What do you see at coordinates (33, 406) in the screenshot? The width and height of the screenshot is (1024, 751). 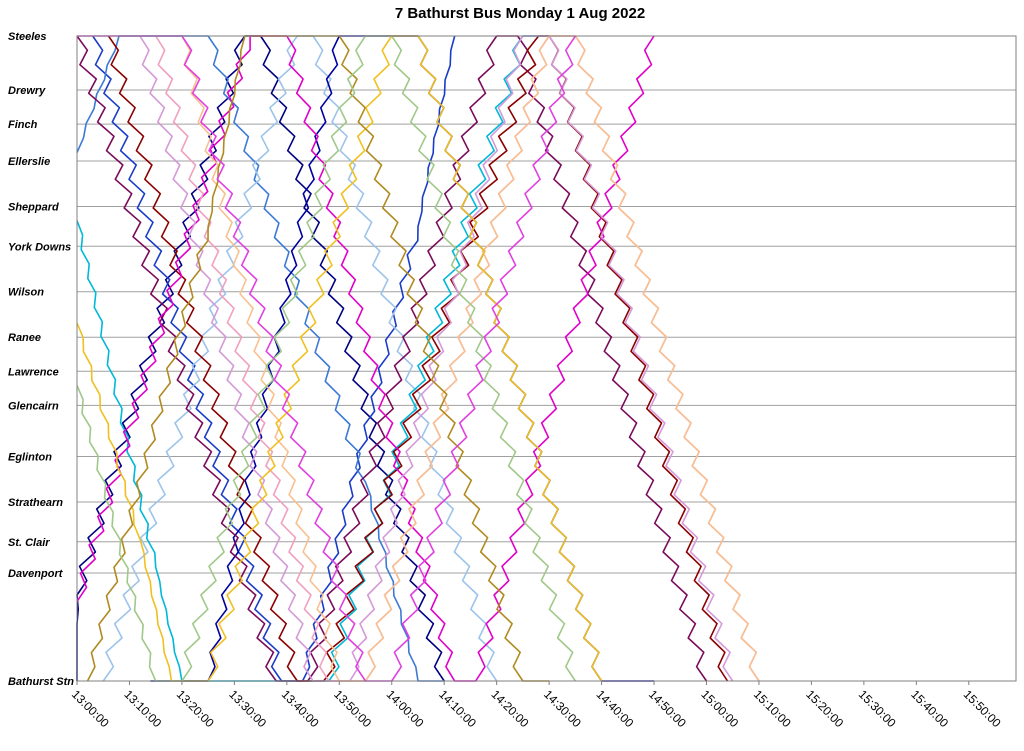 I see `stop-label: Glencairn` at bounding box center [33, 406].